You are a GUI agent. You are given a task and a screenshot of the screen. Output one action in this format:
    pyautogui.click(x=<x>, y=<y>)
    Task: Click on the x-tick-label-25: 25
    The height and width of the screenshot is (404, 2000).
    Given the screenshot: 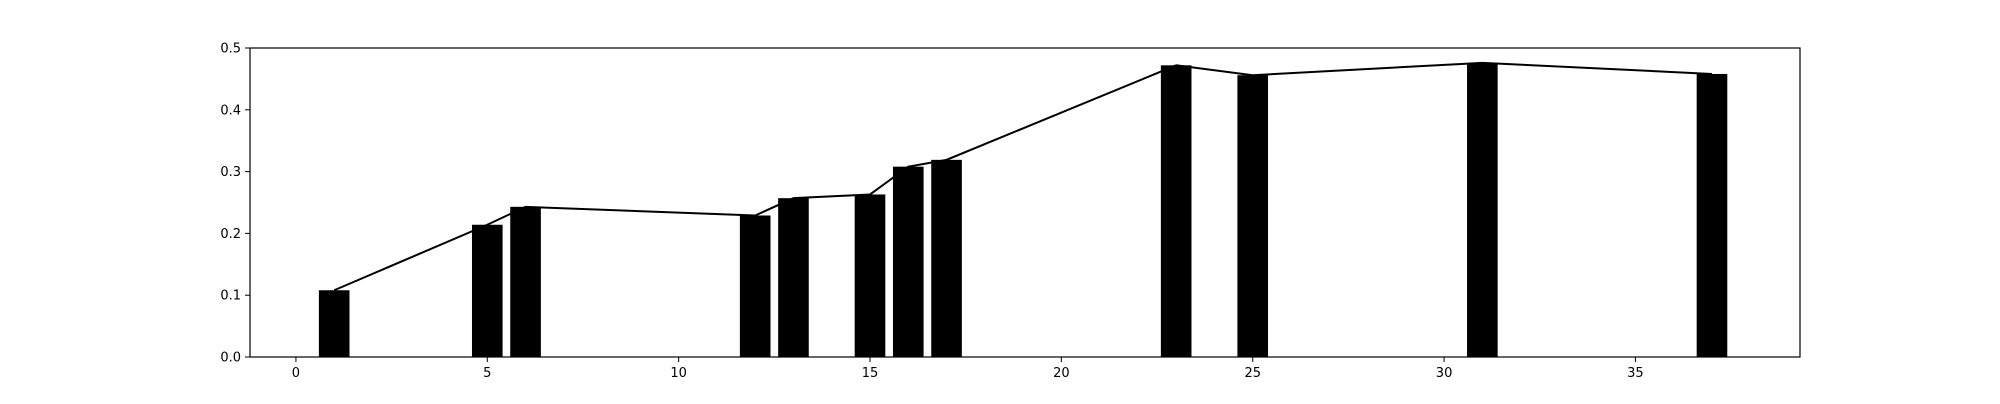 What is the action you would take?
    pyautogui.click(x=1252, y=373)
    